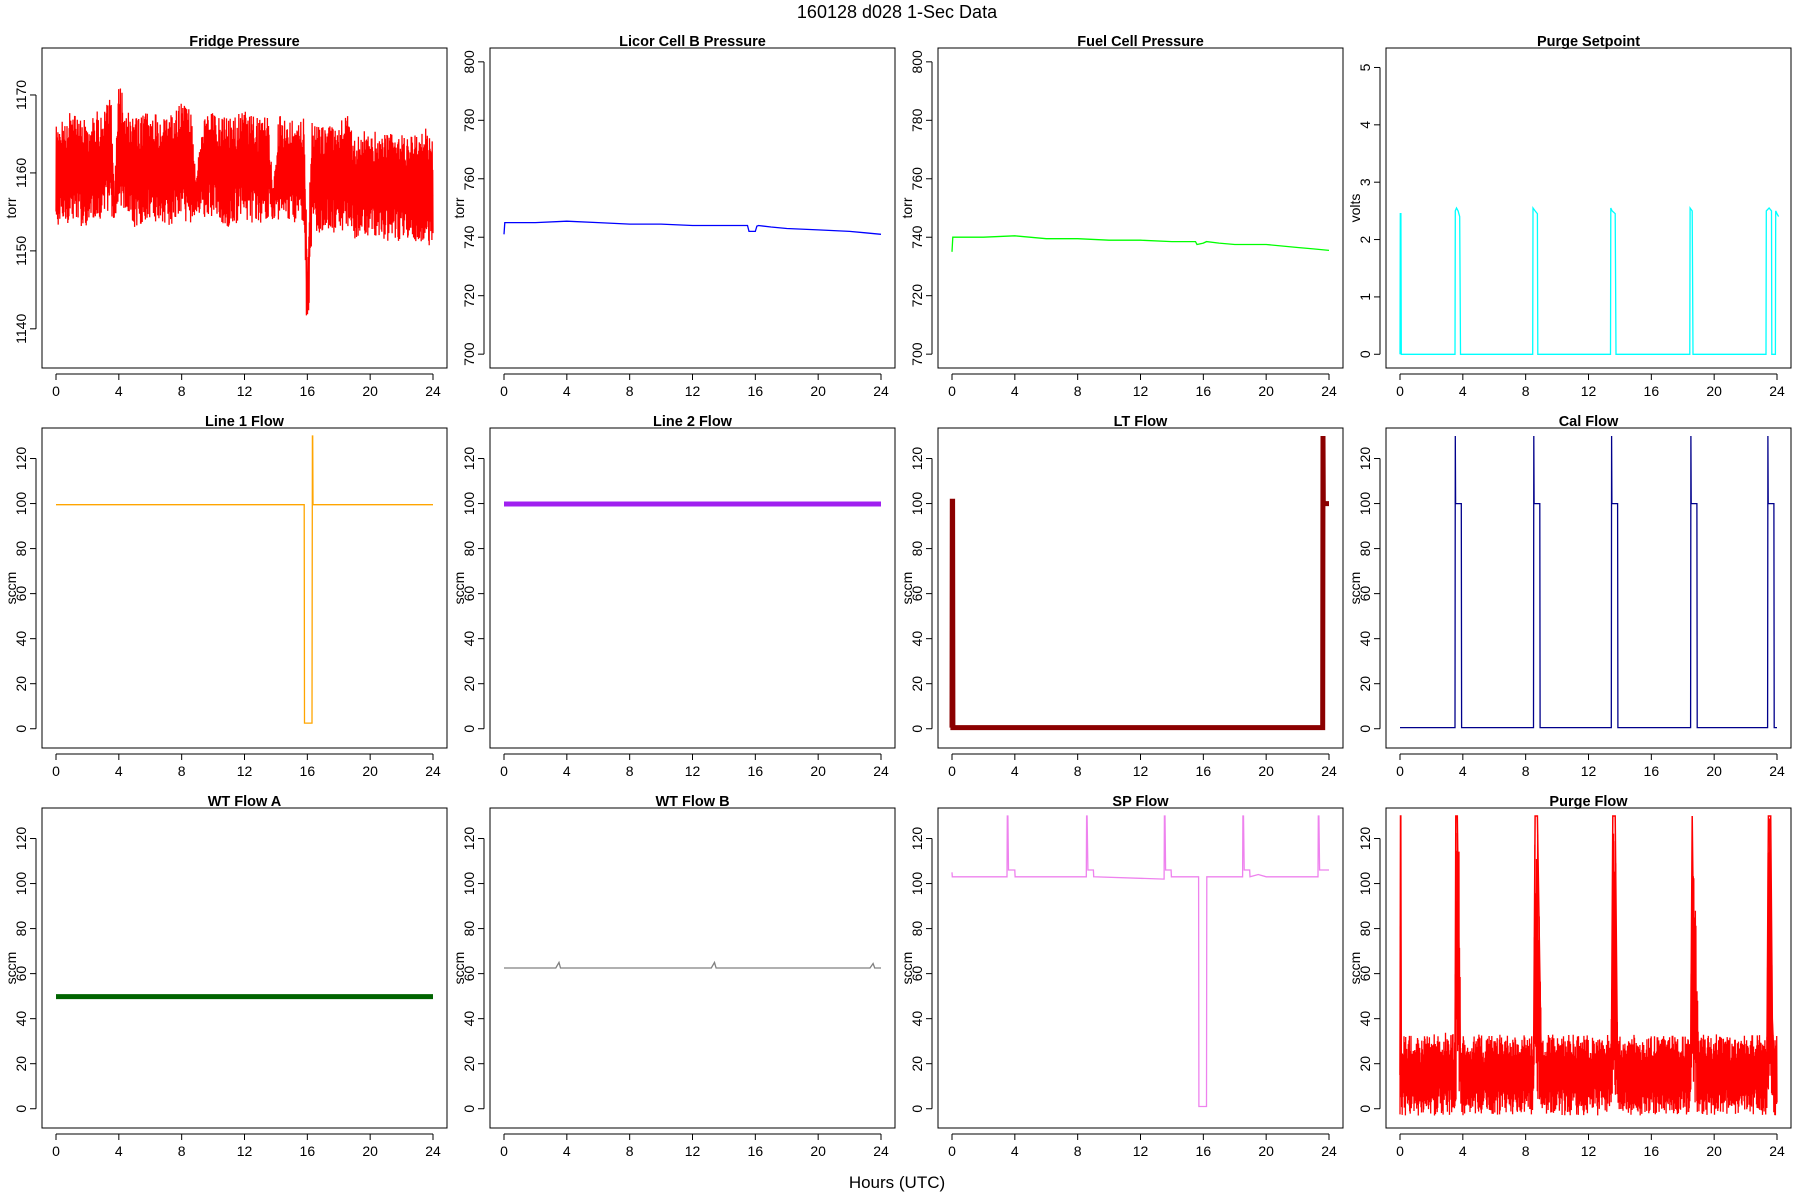 The image size is (1800, 1200). Describe the element at coordinates (1777, 1151) in the screenshot. I see `panel-12-xtick-label: 24` at that location.